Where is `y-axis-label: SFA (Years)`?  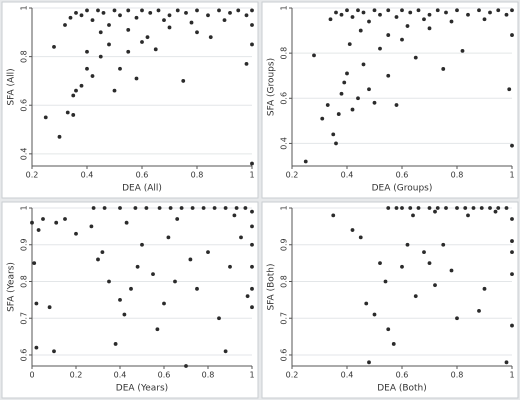
y-axis-label: SFA (Years) is located at coordinates (12, 287).